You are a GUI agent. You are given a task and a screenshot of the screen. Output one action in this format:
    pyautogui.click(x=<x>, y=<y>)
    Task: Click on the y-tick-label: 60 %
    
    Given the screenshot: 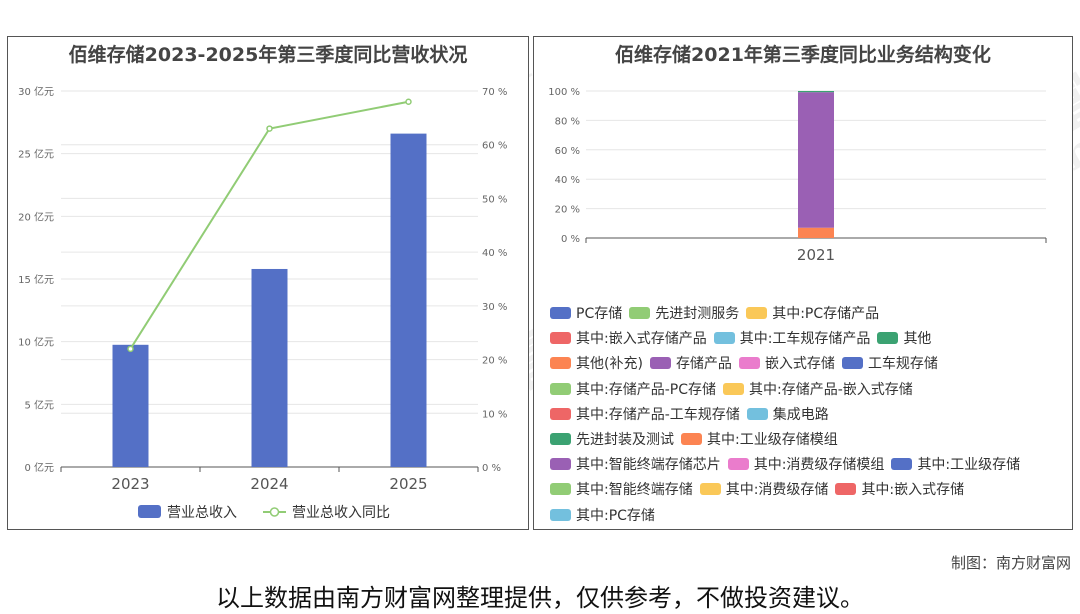 What is the action you would take?
    pyautogui.click(x=567, y=151)
    